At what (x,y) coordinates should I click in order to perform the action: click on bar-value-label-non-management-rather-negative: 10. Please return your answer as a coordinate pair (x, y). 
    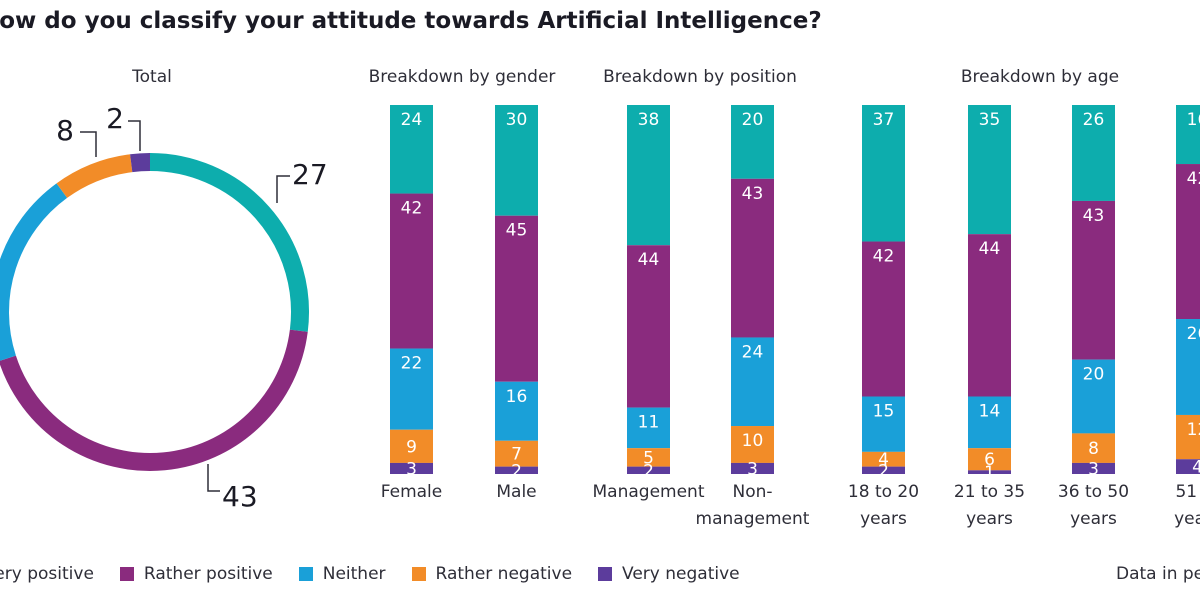
    Looking at the image, I should click on (753, 441).